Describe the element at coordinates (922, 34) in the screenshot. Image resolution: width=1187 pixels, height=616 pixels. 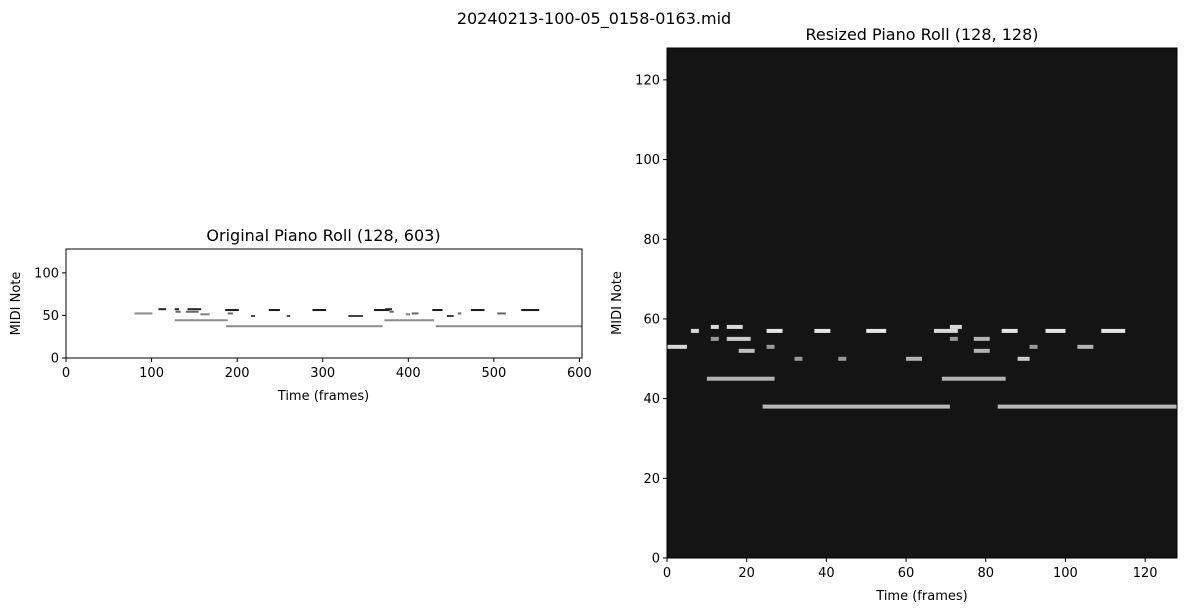
I see `resized-panel-title: Resized Piano Roll (128, 128)` at that location.